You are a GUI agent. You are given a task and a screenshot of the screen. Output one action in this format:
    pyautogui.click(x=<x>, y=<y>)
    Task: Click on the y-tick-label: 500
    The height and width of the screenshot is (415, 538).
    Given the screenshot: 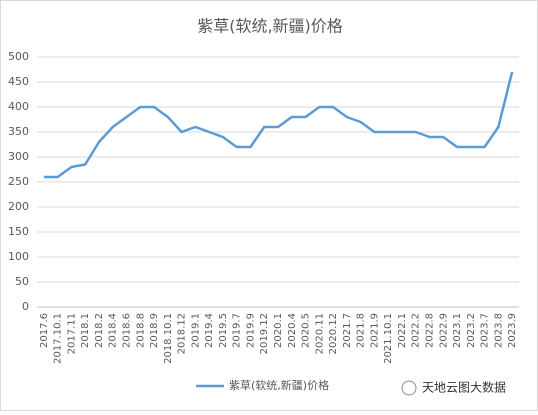 What is the action you would take?
    pyautogui.click(x=18, y=56)
    